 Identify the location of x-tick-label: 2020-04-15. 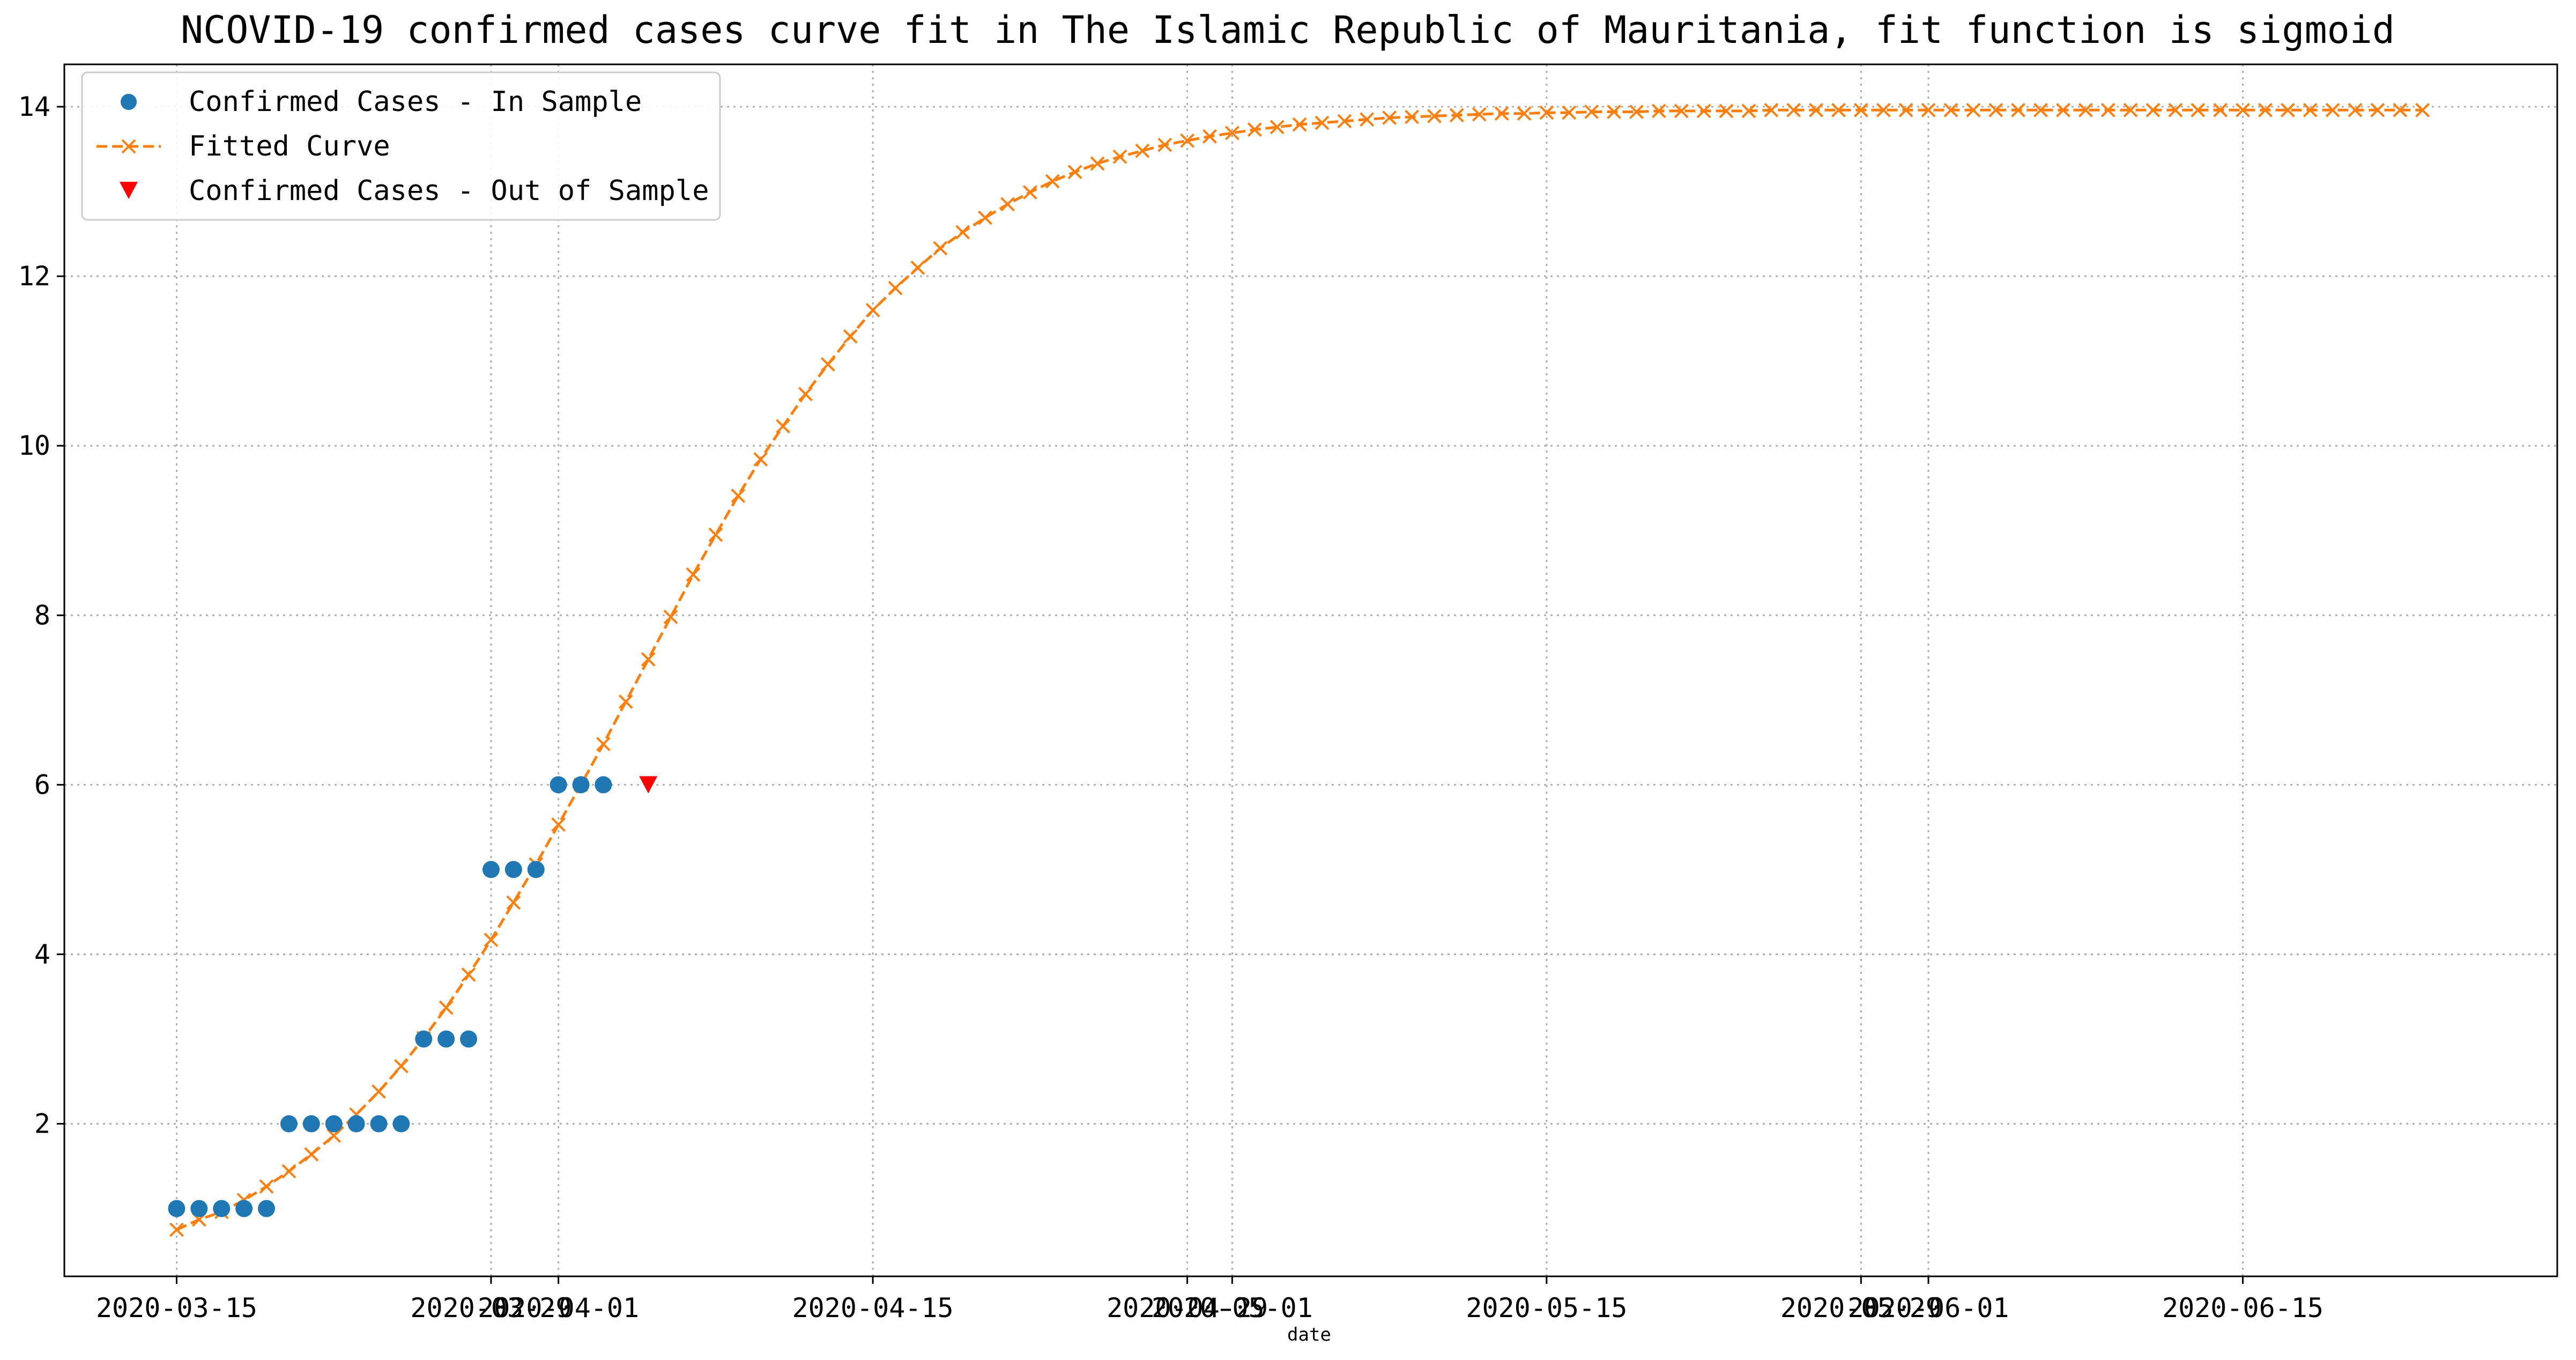
(873, 1308).